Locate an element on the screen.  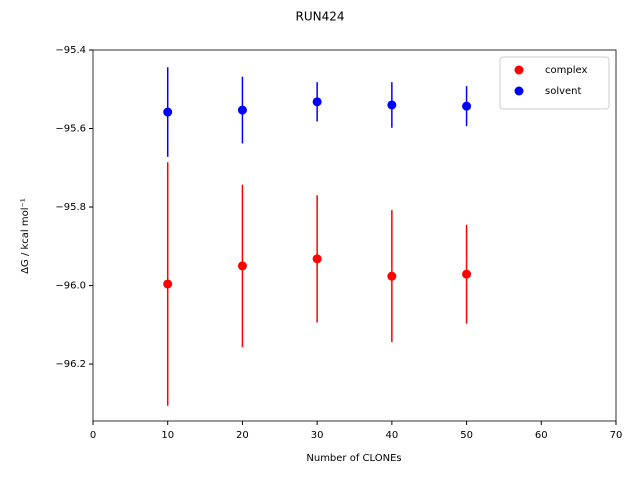
y-tick-label: −95.6 is located at coordinates (70, 129).